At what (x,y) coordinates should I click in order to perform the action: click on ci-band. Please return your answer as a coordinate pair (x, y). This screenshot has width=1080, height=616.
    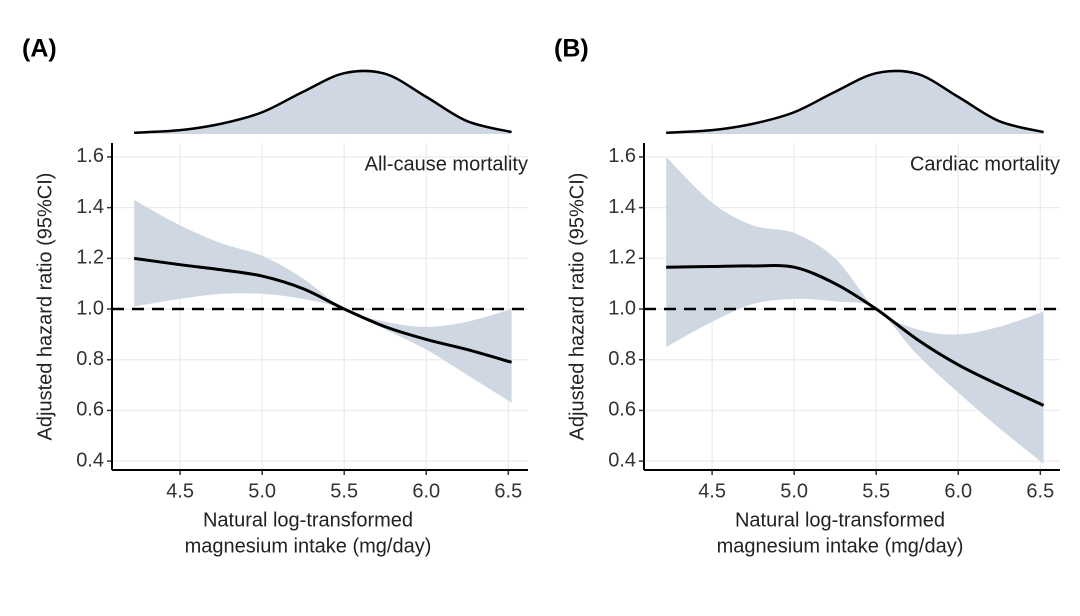
    Looking at the image, I should click on (323, 301).